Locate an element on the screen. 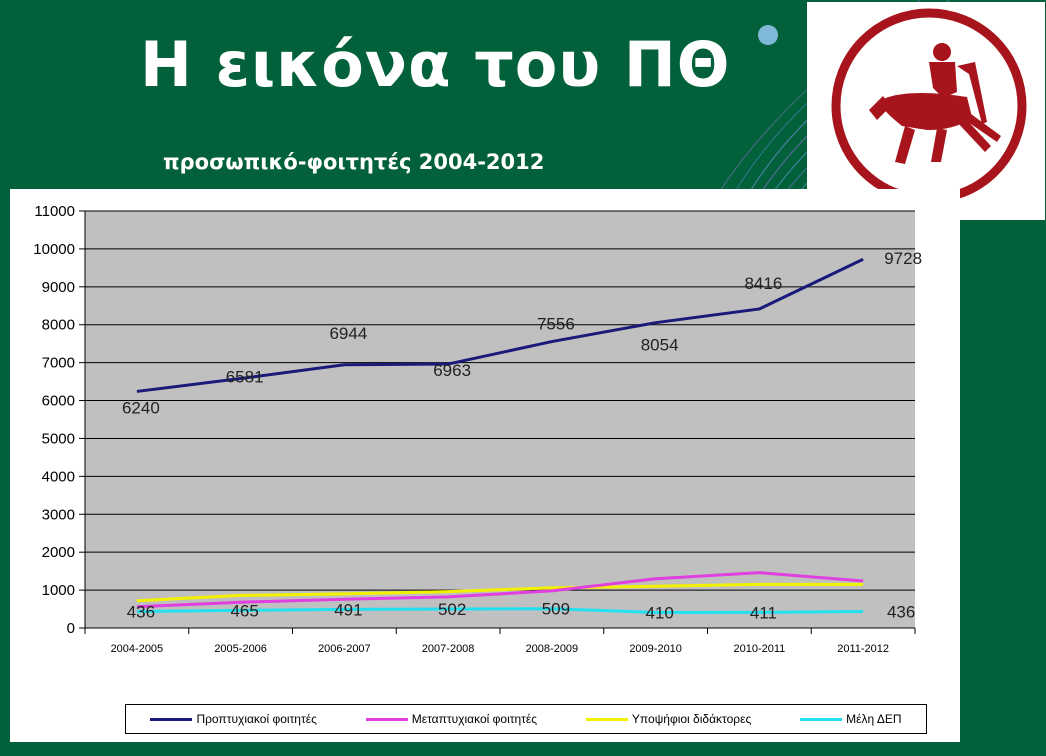 The width and height of the screenshot is (1046, 756). y-tick-label: 11000 is located at coordinates (54, 211).